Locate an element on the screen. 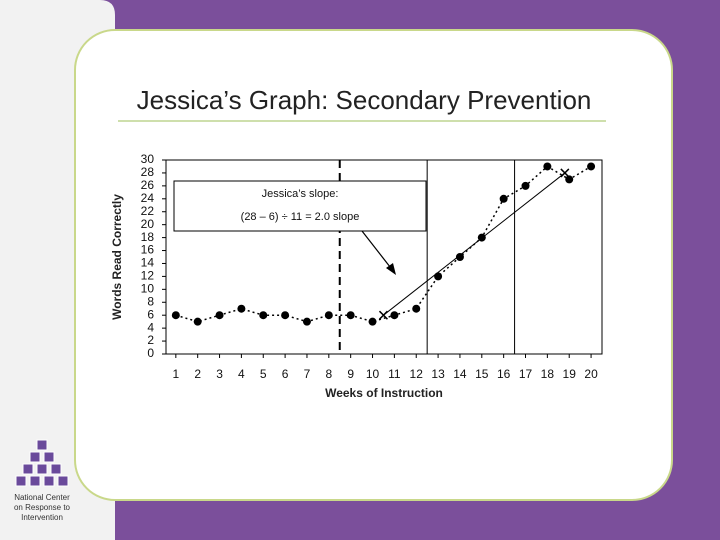 This screenshot has width=720, height=540. annotation: Jessica’s slope: is located at coordinates (300, 194).